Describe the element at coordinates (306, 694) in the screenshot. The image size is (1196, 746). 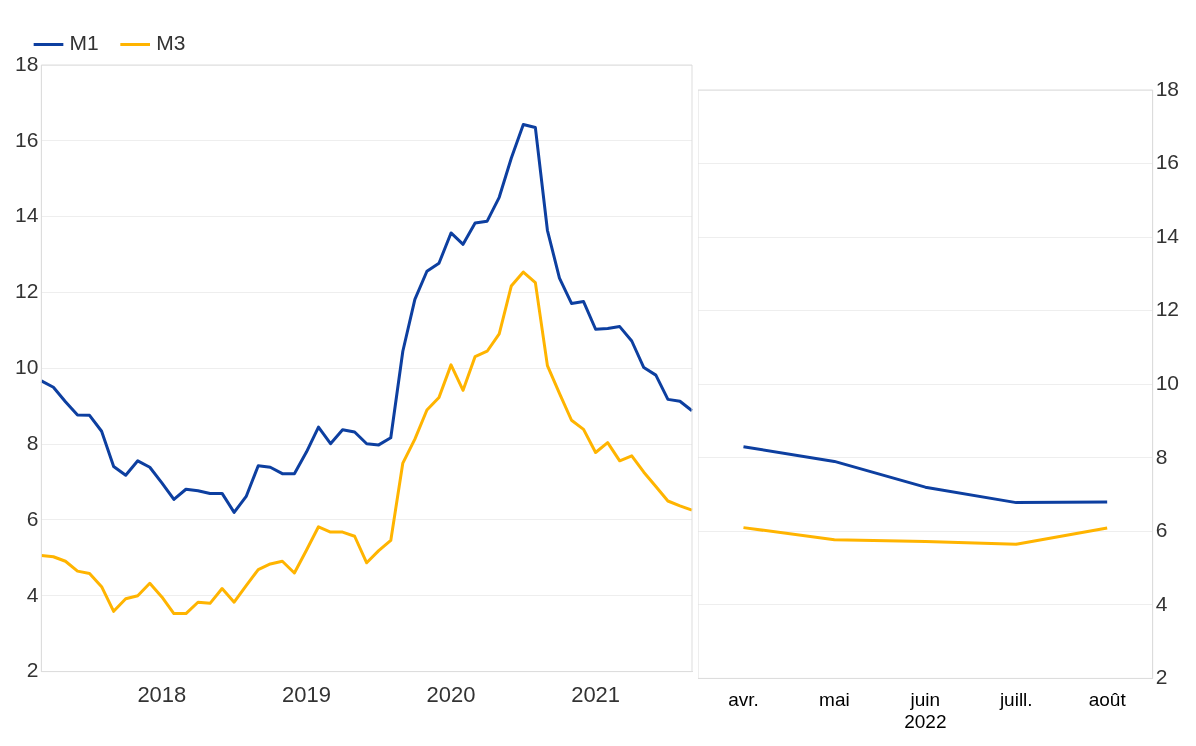
I see `x-tick-label: 2019` at that location.